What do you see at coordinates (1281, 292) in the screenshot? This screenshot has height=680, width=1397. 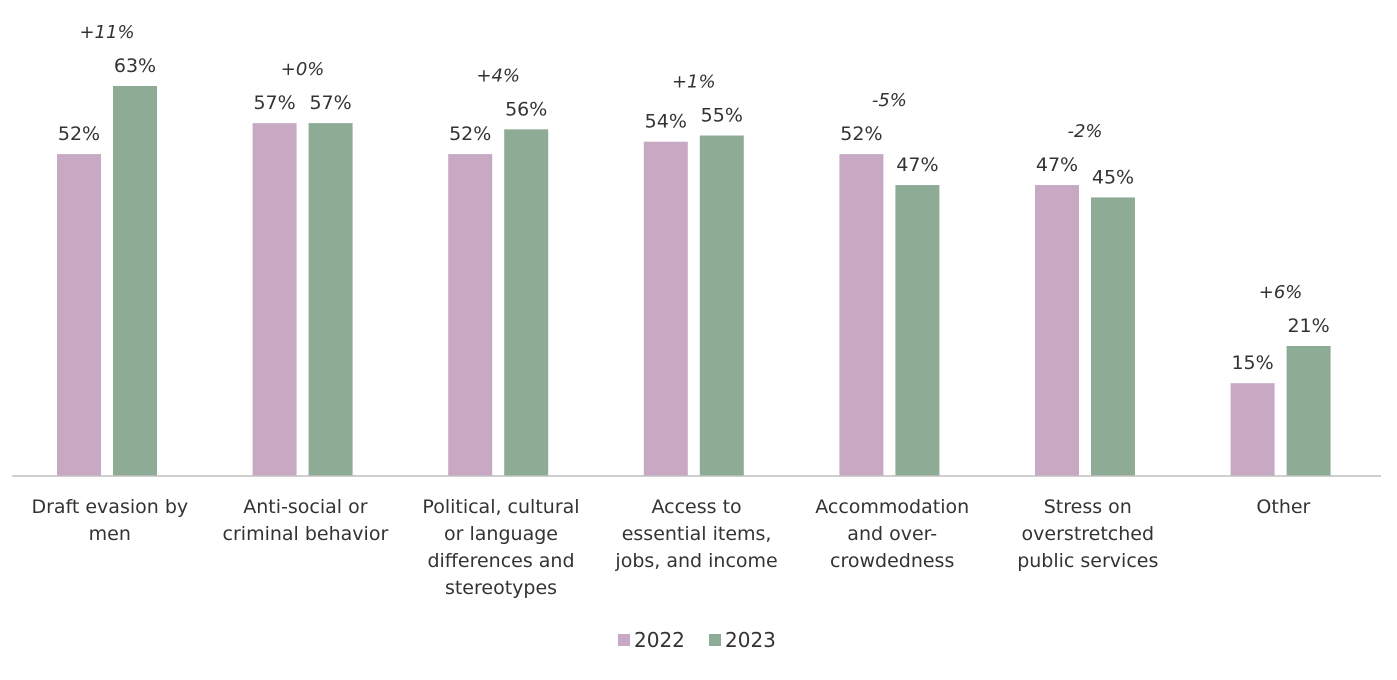 I see `change-label-6: +6%` at bounding box center [1281, 292].